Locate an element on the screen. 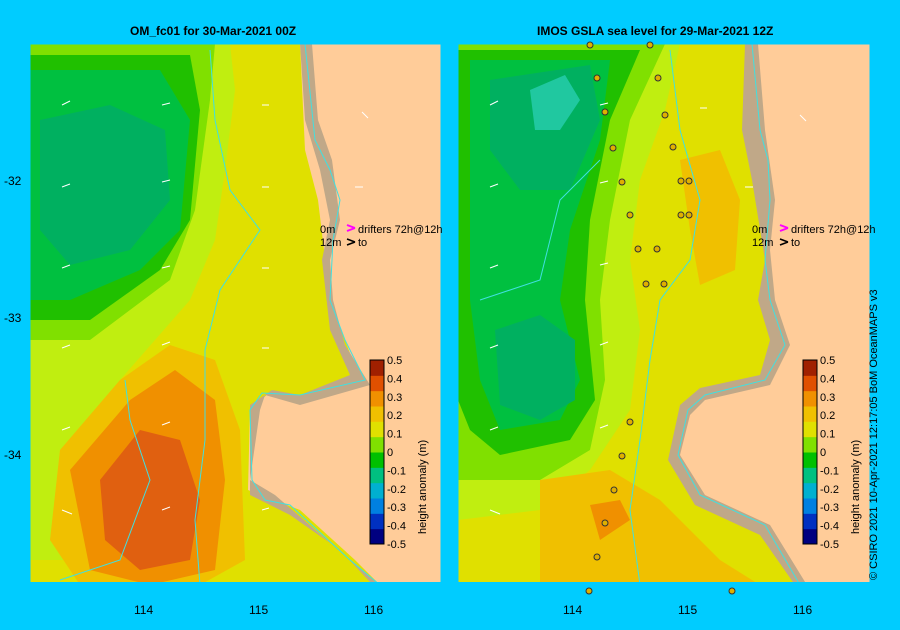 The width and height of the screenshot is (900, 630). left-colorbar-tick: 0 is located at coordinates (390, 453).